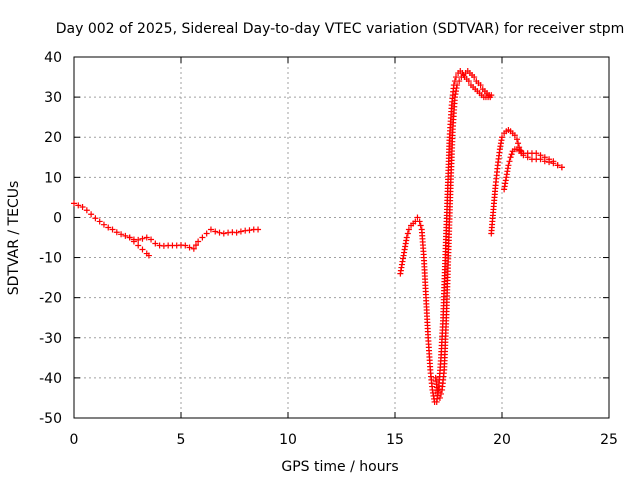 This screenshot has width=640, height=480. What do you see at coordinates (74, 440) in the screenshot?
I see `x-tick-label: 0` at bounding box center [74, 440].